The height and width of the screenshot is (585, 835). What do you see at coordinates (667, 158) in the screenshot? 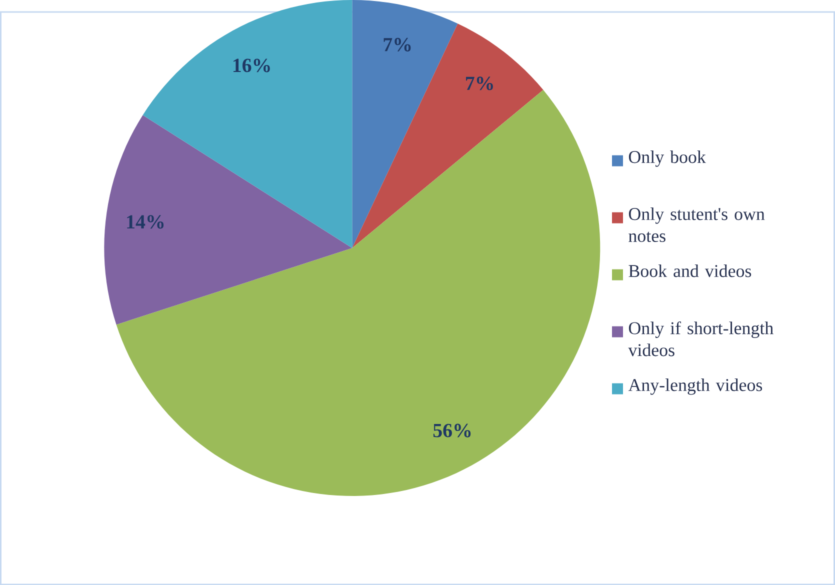
I see `legend-label: Only book` at bounding box center [667, 158].